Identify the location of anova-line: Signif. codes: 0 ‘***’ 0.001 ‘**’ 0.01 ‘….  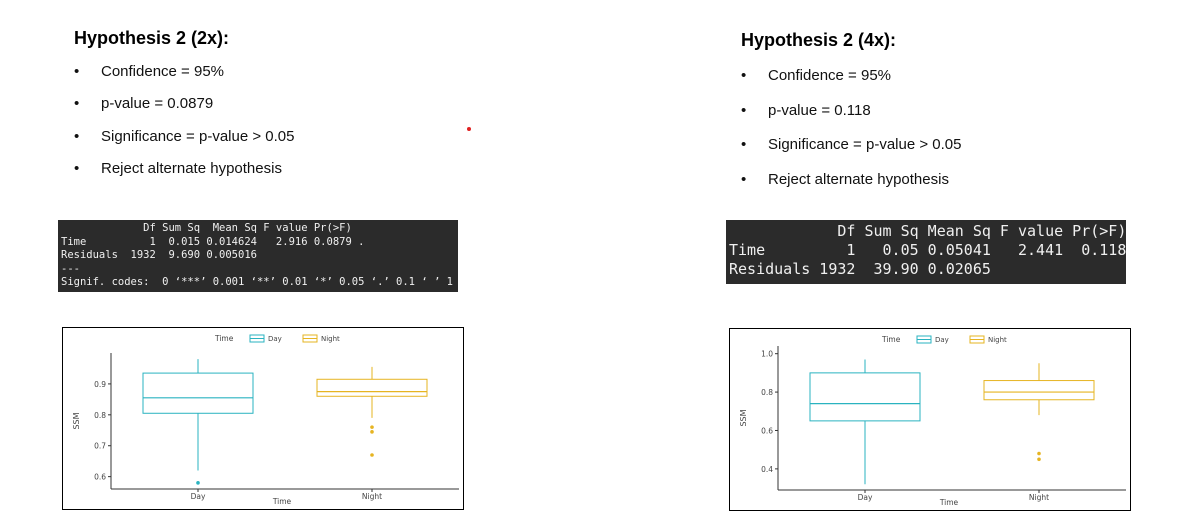
(257, 282).